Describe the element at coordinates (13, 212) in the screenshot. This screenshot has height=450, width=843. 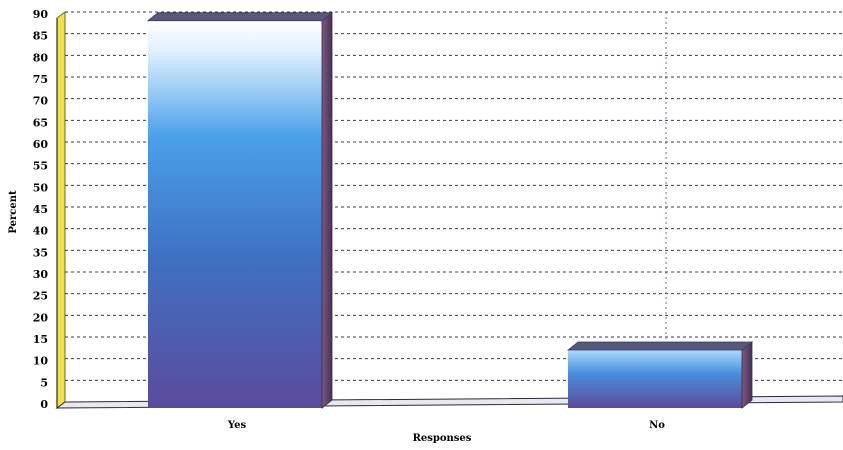
I see `y-axis-title: Percent` at that location.